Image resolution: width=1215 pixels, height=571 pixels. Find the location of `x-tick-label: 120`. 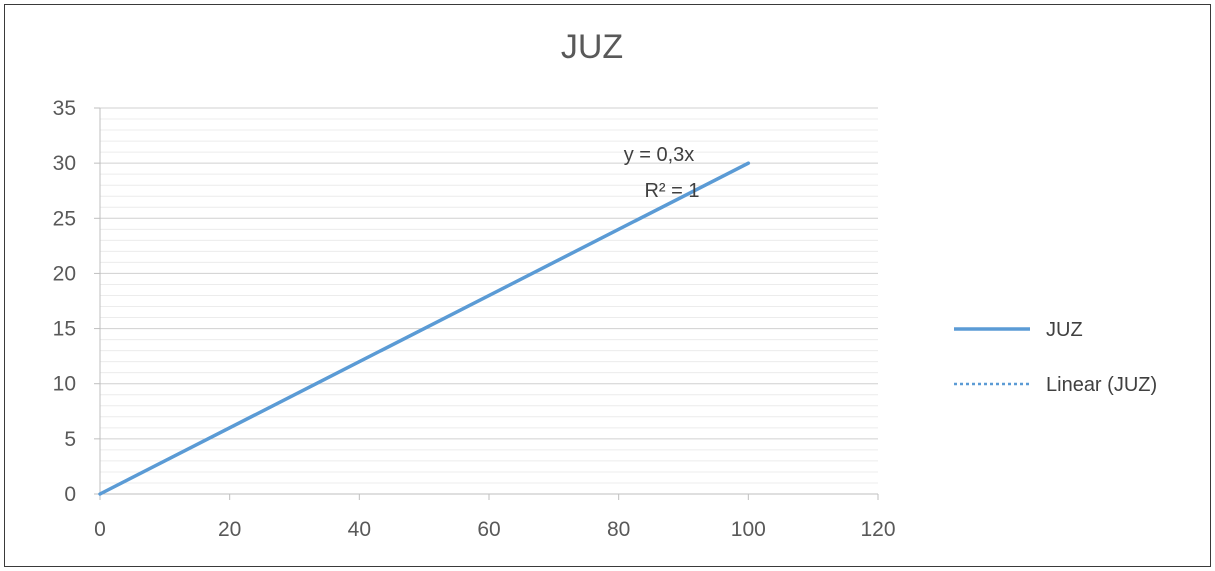

x-tick-label: 120 is located at coordinates (877, 529).